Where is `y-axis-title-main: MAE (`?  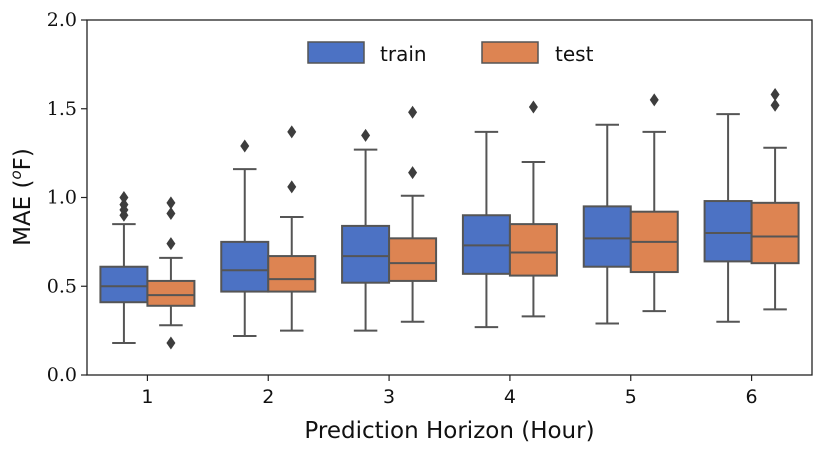 y-axis-title-main: MAE ( is located at coordinates (23, 212).